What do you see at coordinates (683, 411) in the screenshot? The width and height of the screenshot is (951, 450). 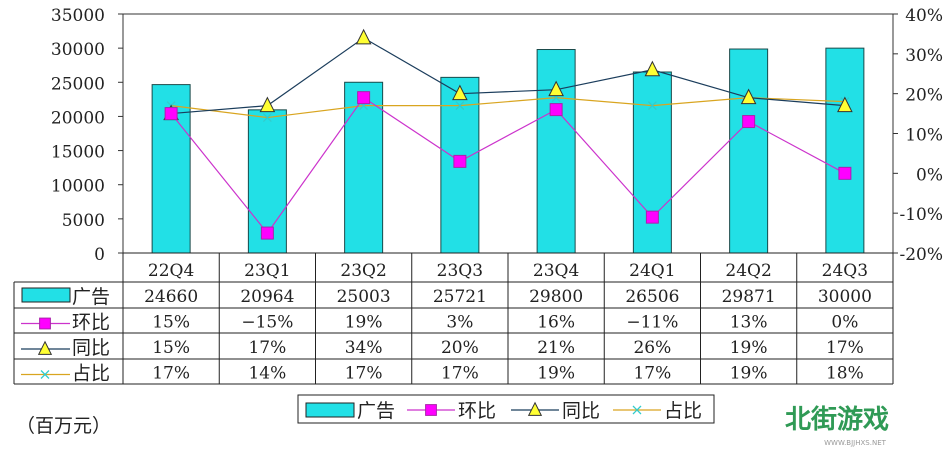 I see `legend-label: 占比` at bounding box center [683, 411].